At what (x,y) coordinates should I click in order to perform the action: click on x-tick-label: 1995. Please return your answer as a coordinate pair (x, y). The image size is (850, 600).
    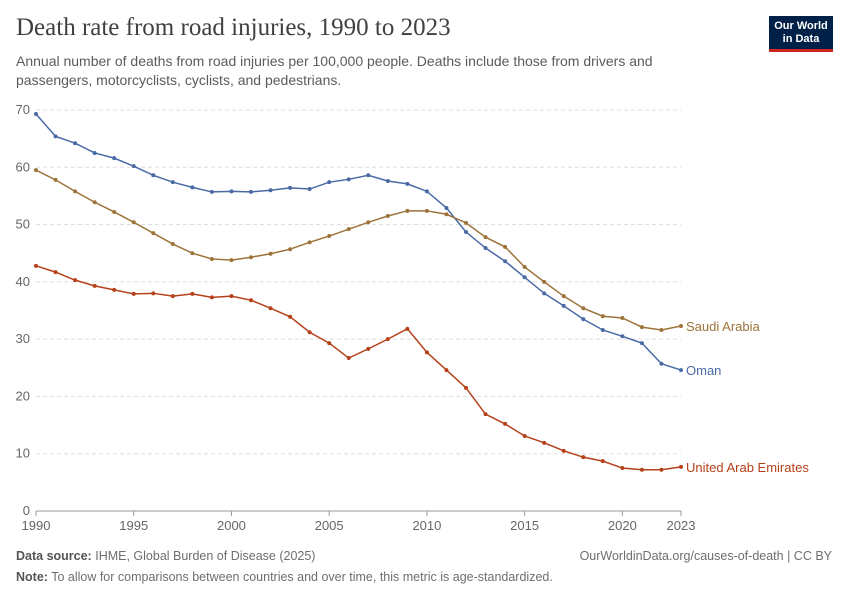
    Looking at the image, I should click on (133, 525).